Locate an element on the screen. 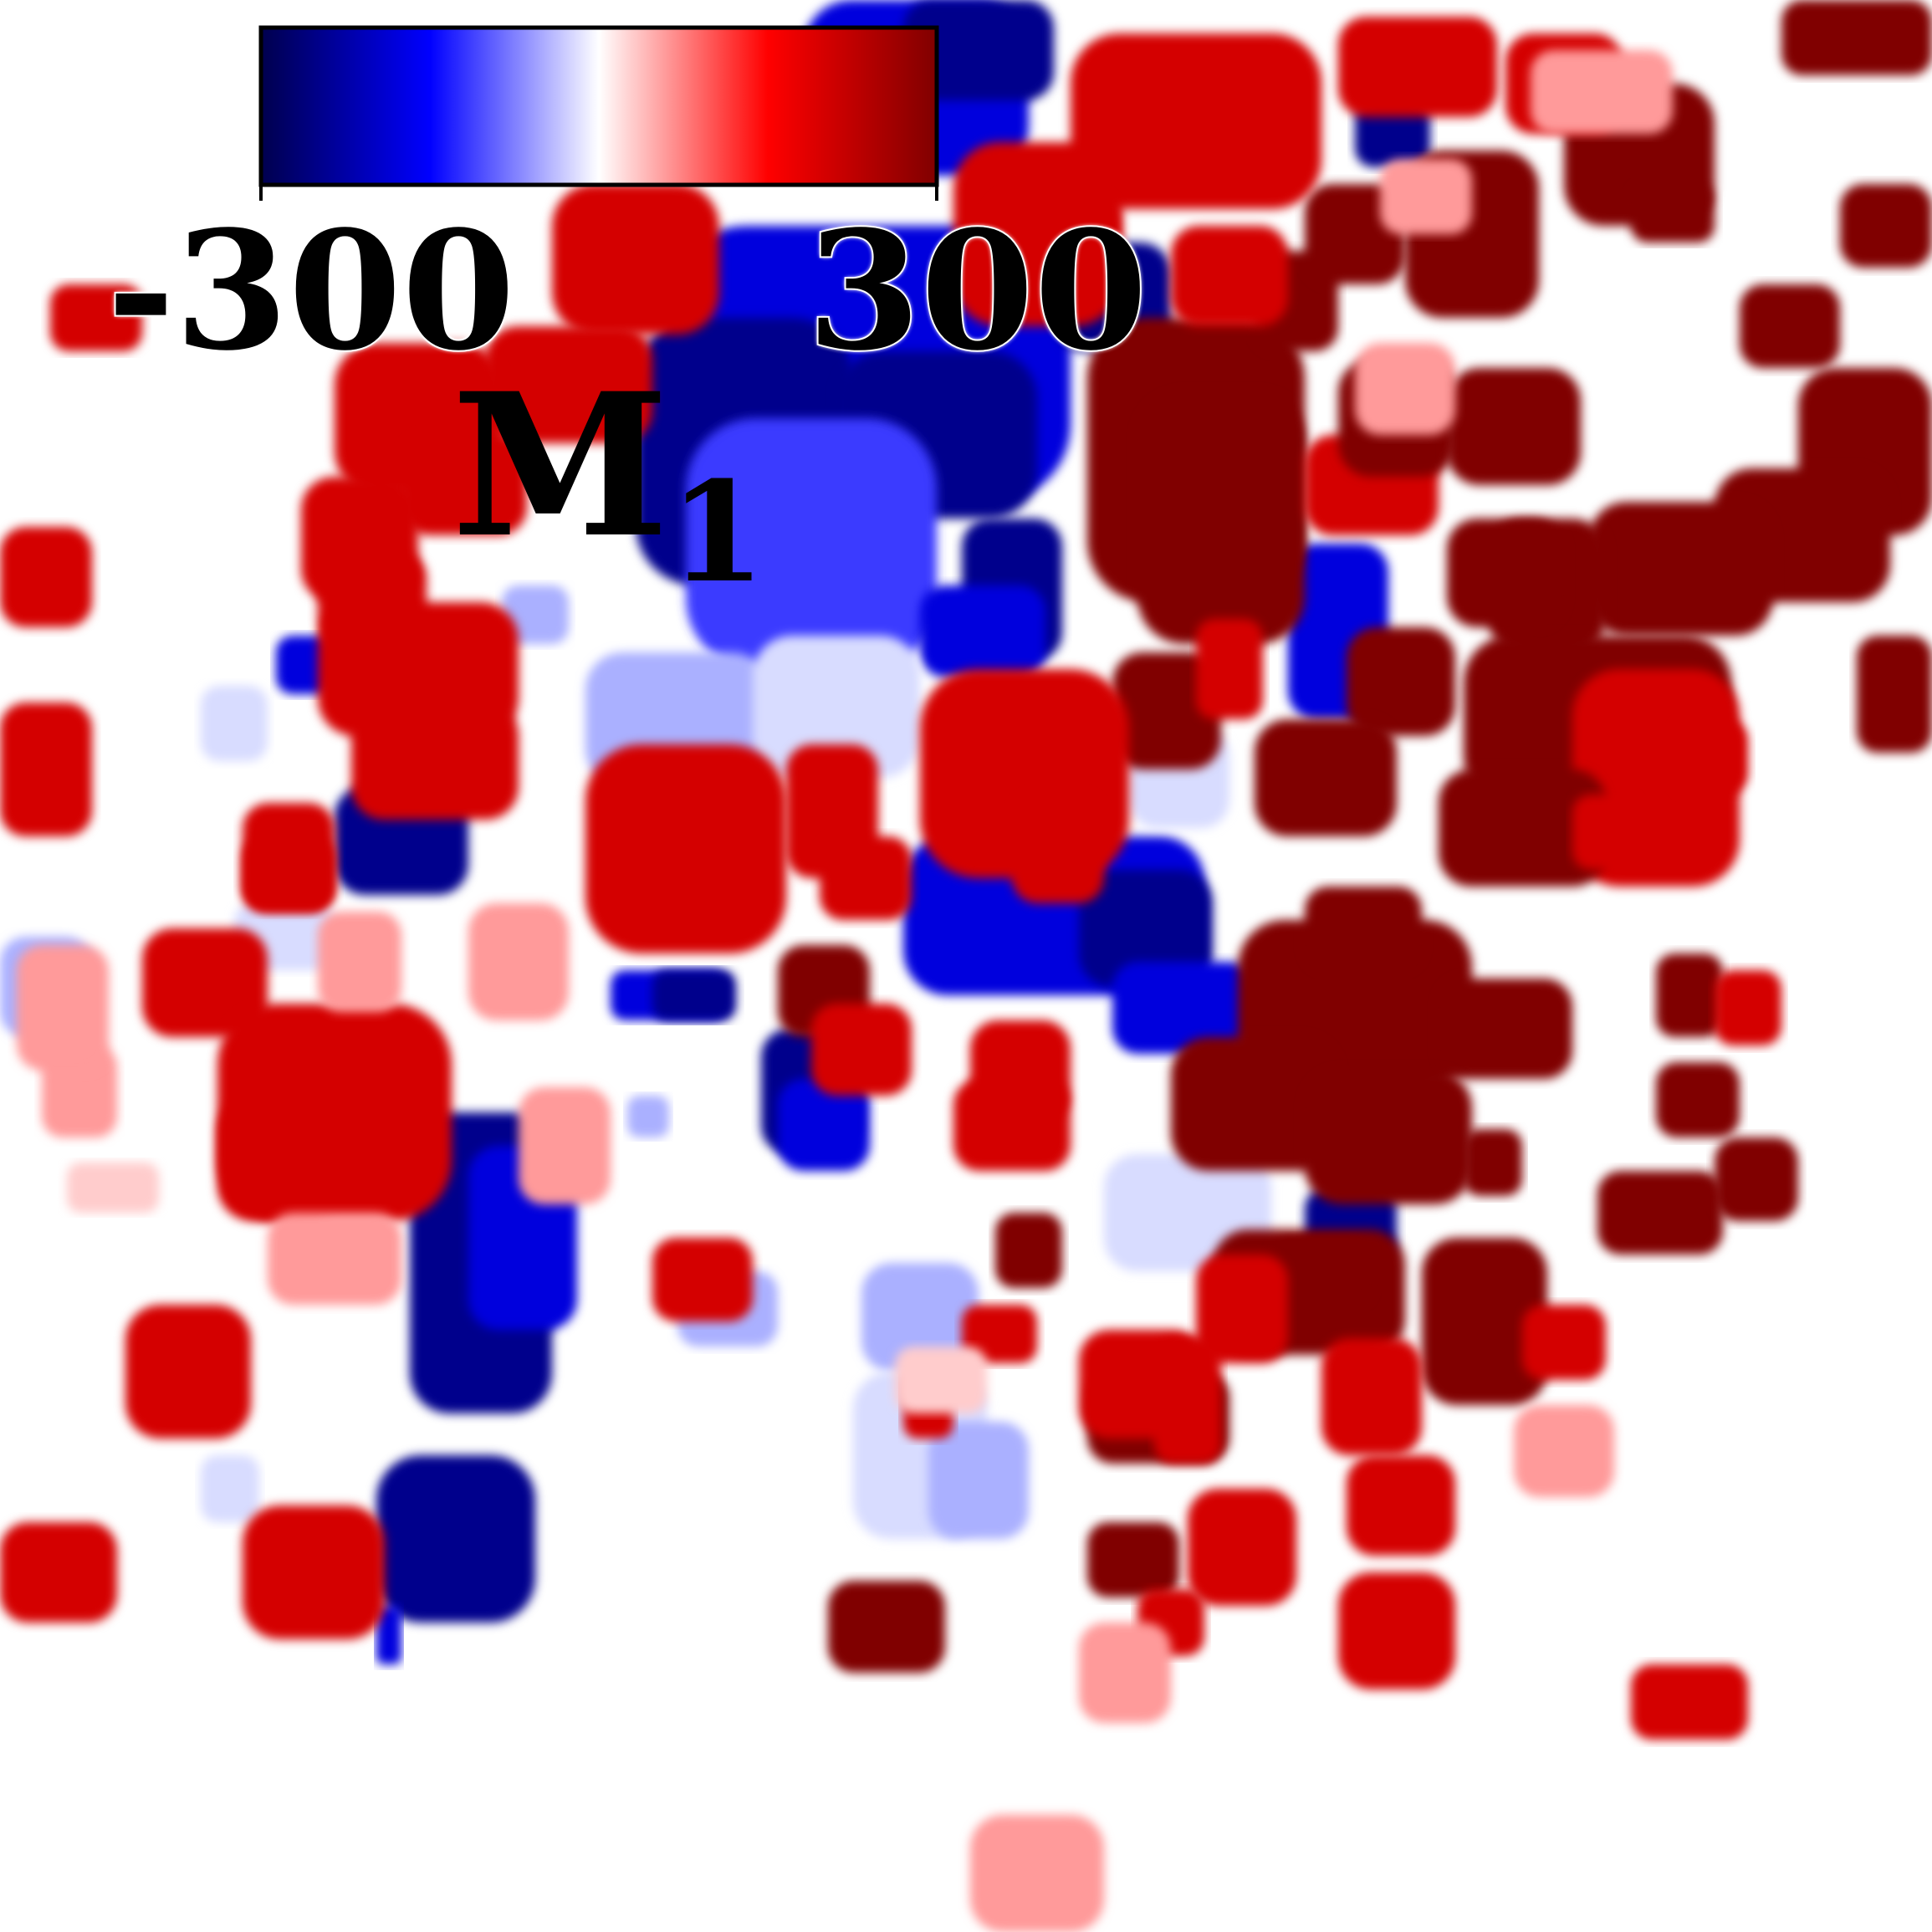  colorbar is located at coordinates (598, 113).